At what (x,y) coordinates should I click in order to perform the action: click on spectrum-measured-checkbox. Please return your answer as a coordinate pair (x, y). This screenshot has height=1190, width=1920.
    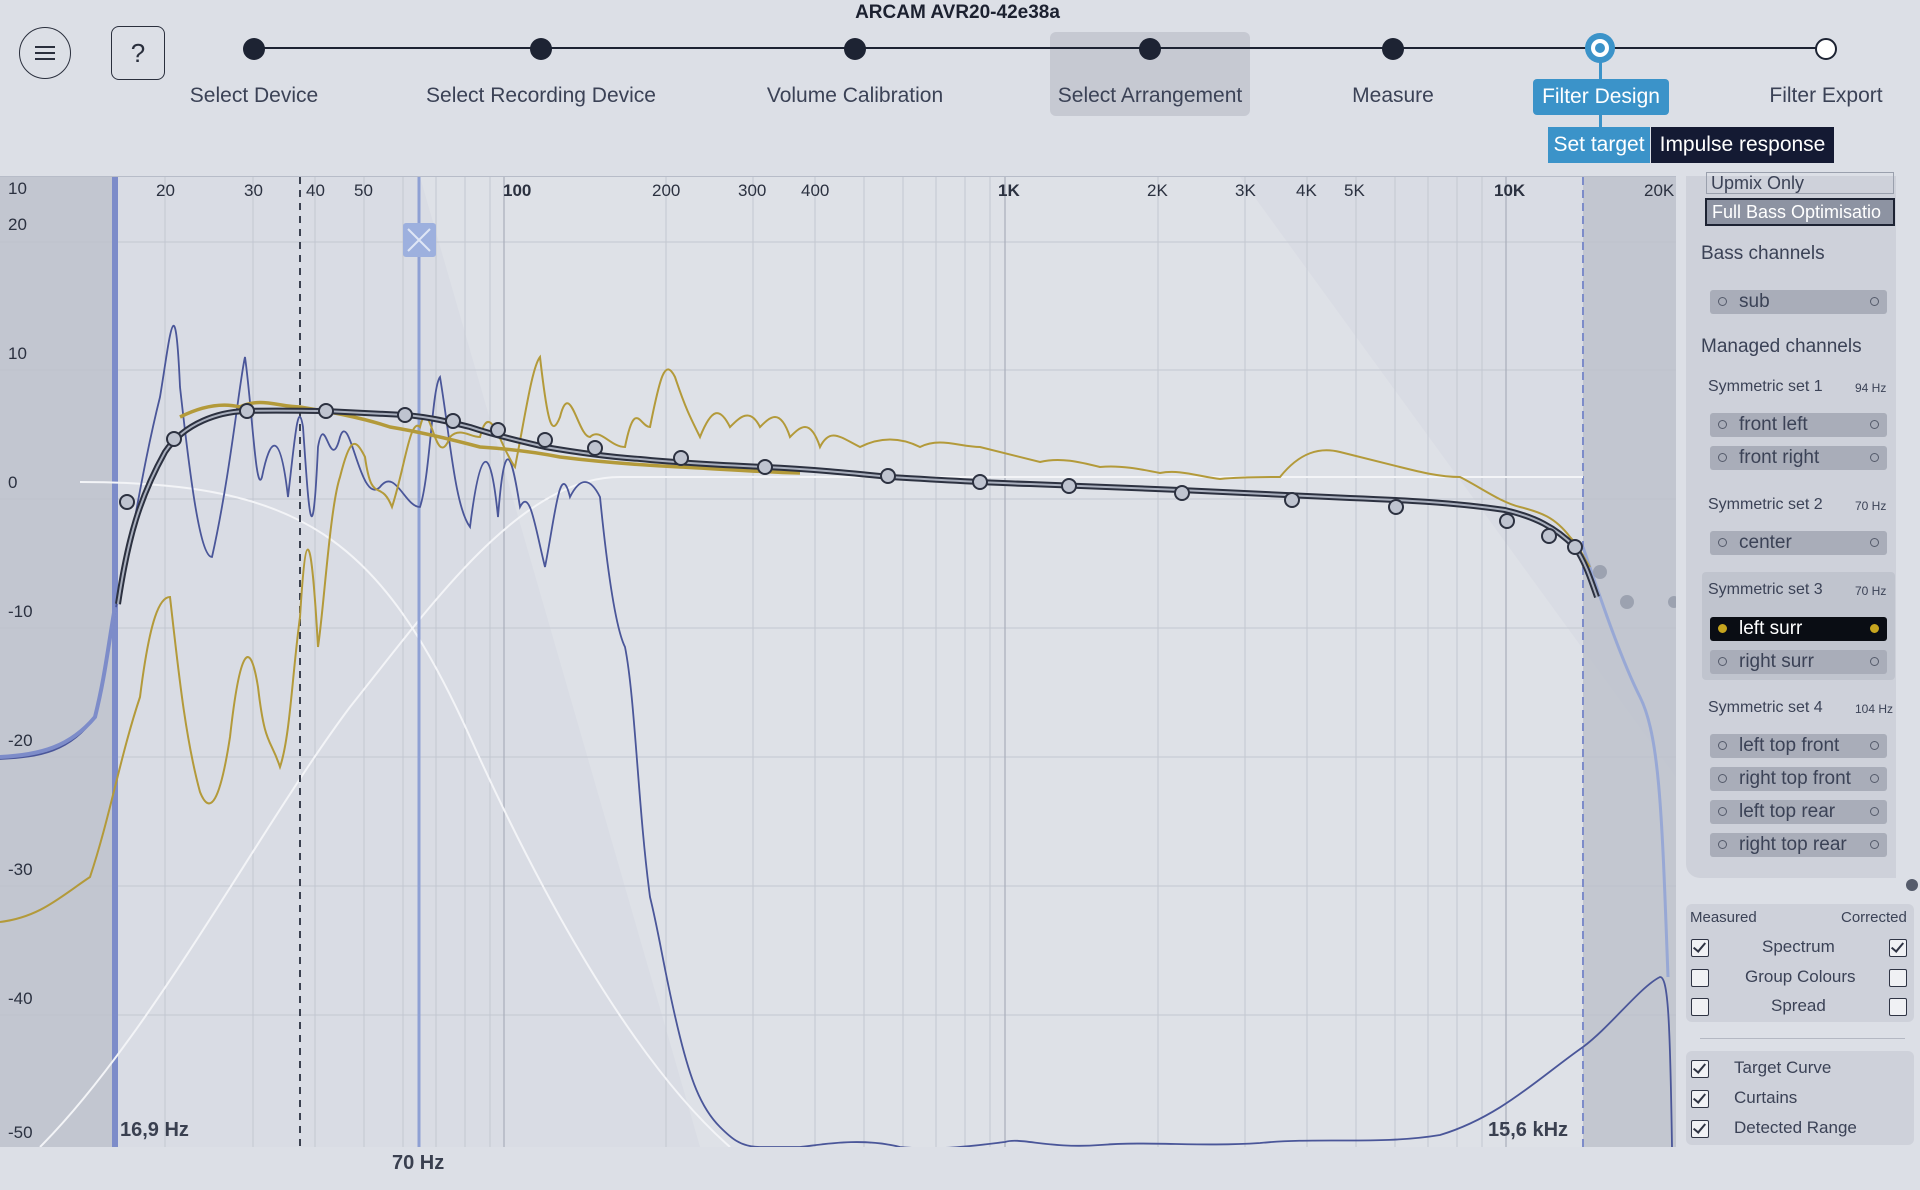
    Looking at the image, I should click on (1700, 948).